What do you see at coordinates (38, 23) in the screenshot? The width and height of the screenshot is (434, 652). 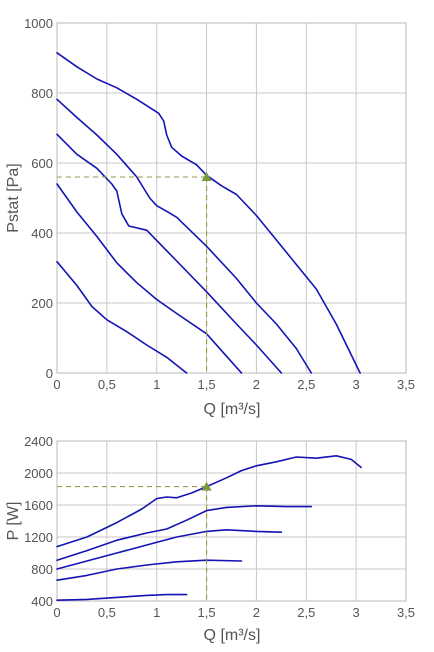 I see `y-tick-label: 1000` at bounding box center [38, 23].